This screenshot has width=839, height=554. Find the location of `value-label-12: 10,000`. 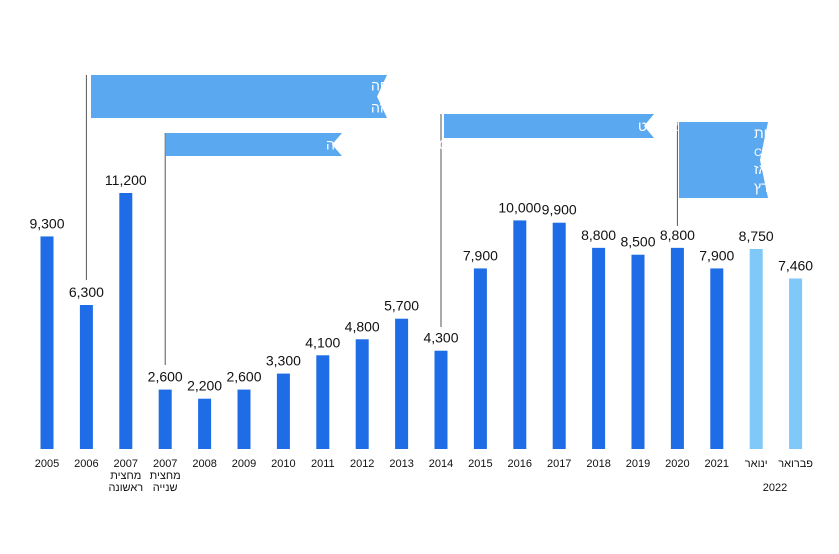

value-label-12: 10,000 is located at coordinates (519, 207).